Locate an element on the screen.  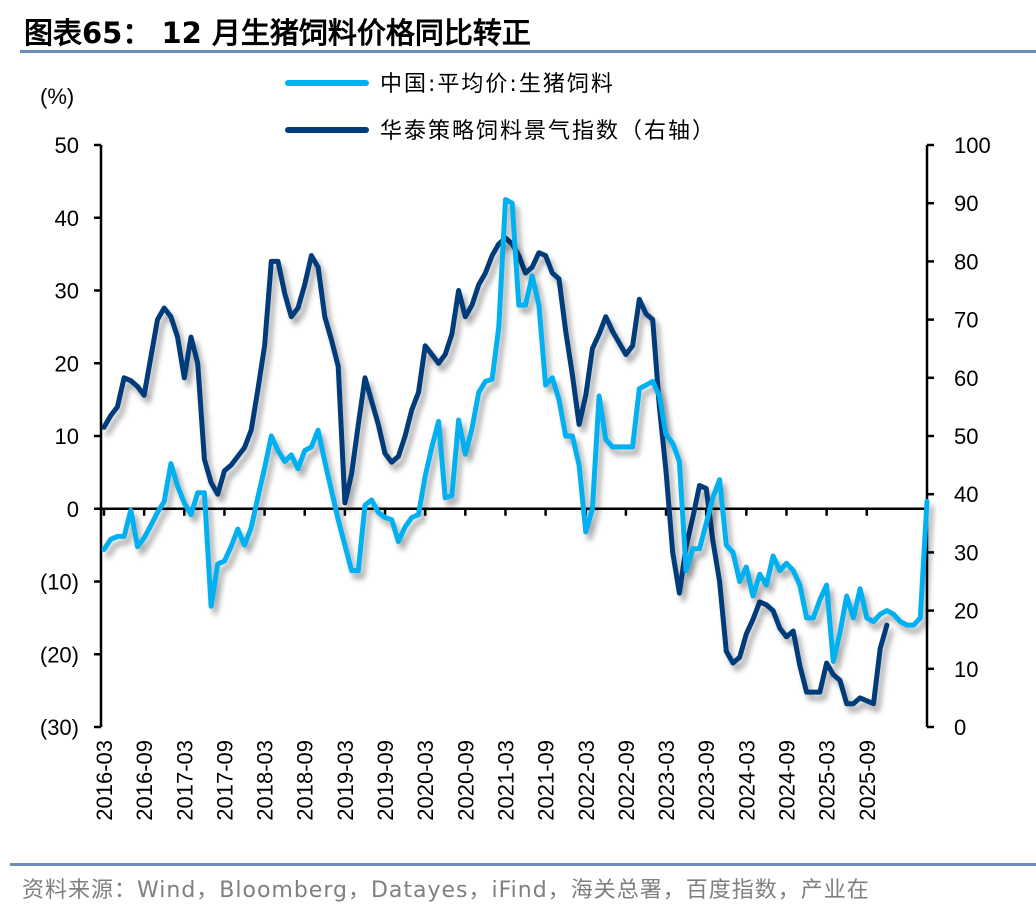
x-axis-tick-label: 2023-03 is located at coordinates (666, 780).